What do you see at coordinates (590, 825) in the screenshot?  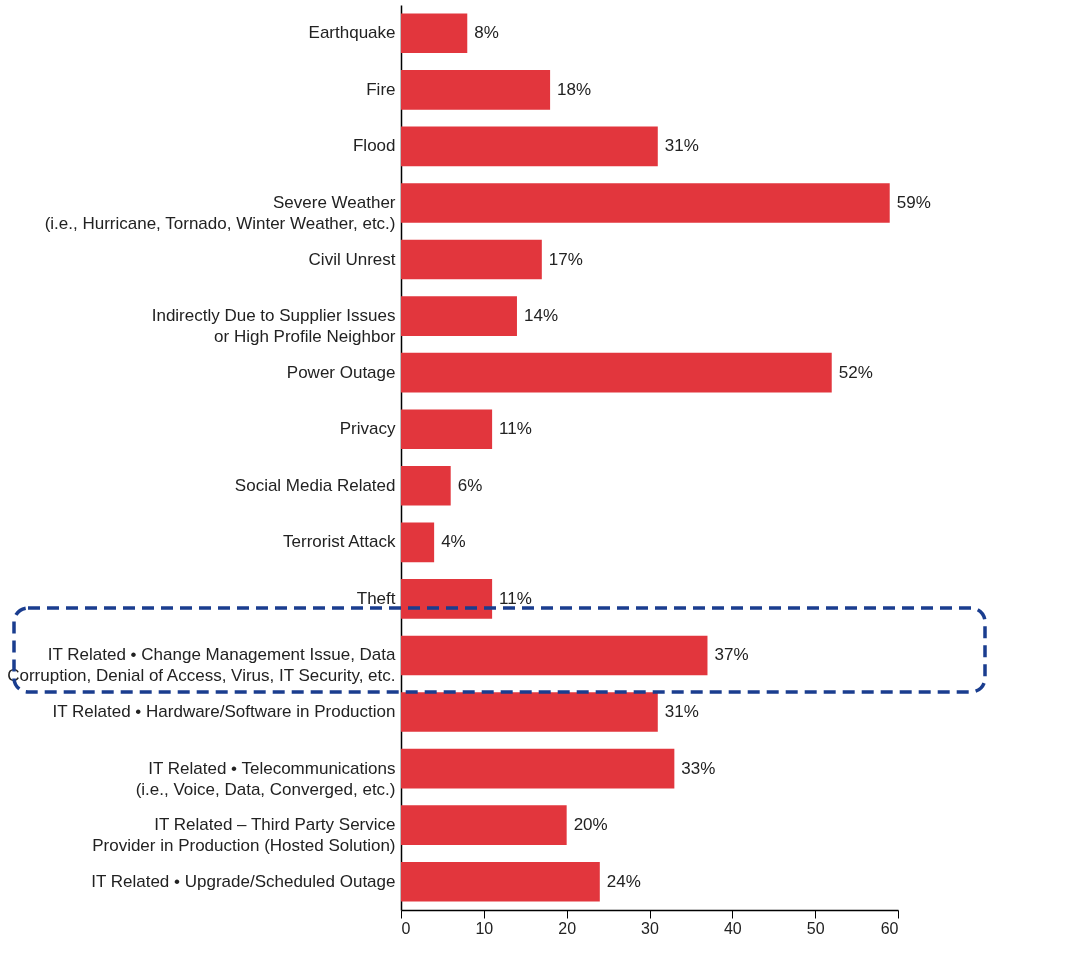 I see `data-label: 20%` at bounding box center [590, 825].